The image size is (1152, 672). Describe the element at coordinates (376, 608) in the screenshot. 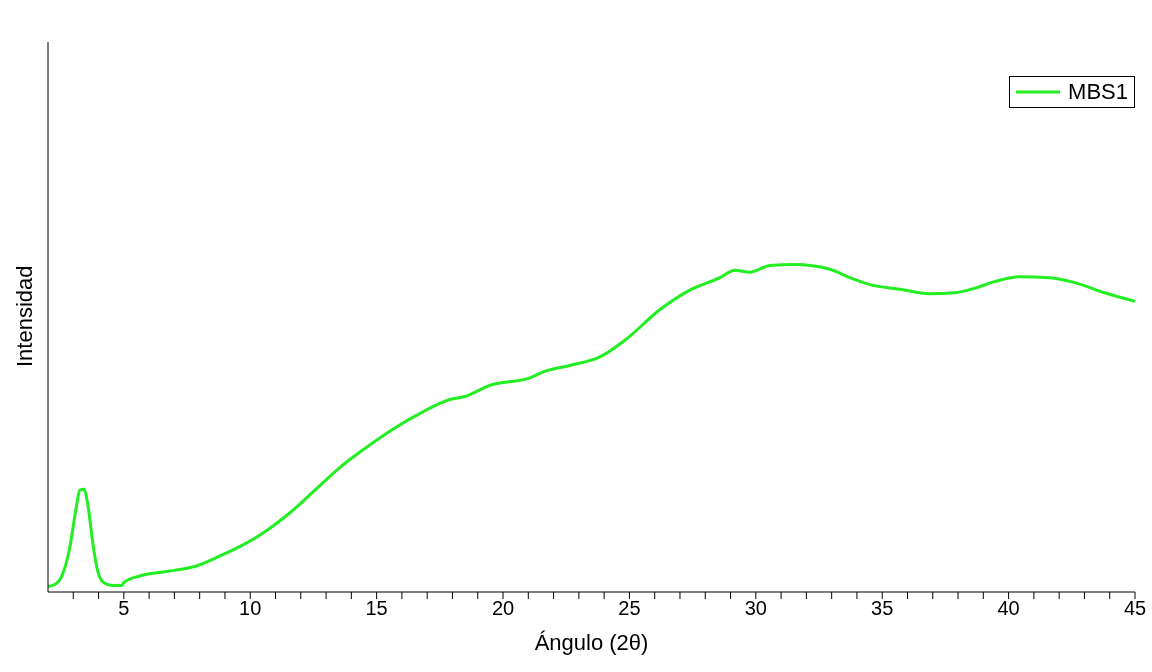

I see `x-tick-label: 15` at that location.